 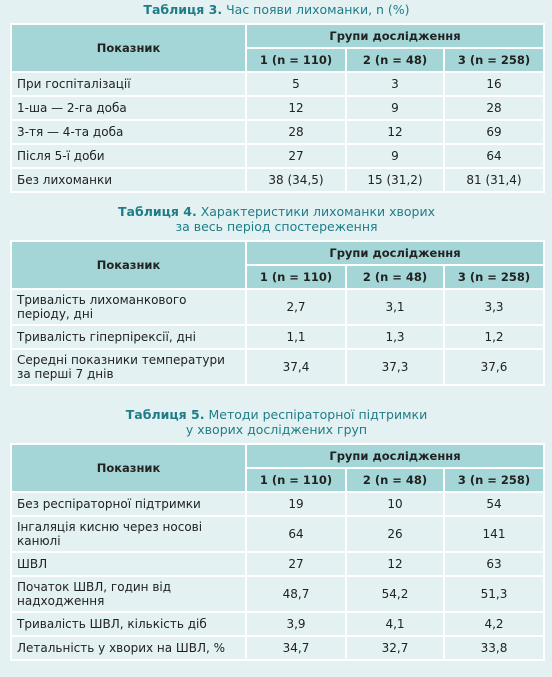 What do you see at coordinates (128, 180) in the screenshot?
I see `row-label: Без лихоманки` at bounding box center [128, 180].